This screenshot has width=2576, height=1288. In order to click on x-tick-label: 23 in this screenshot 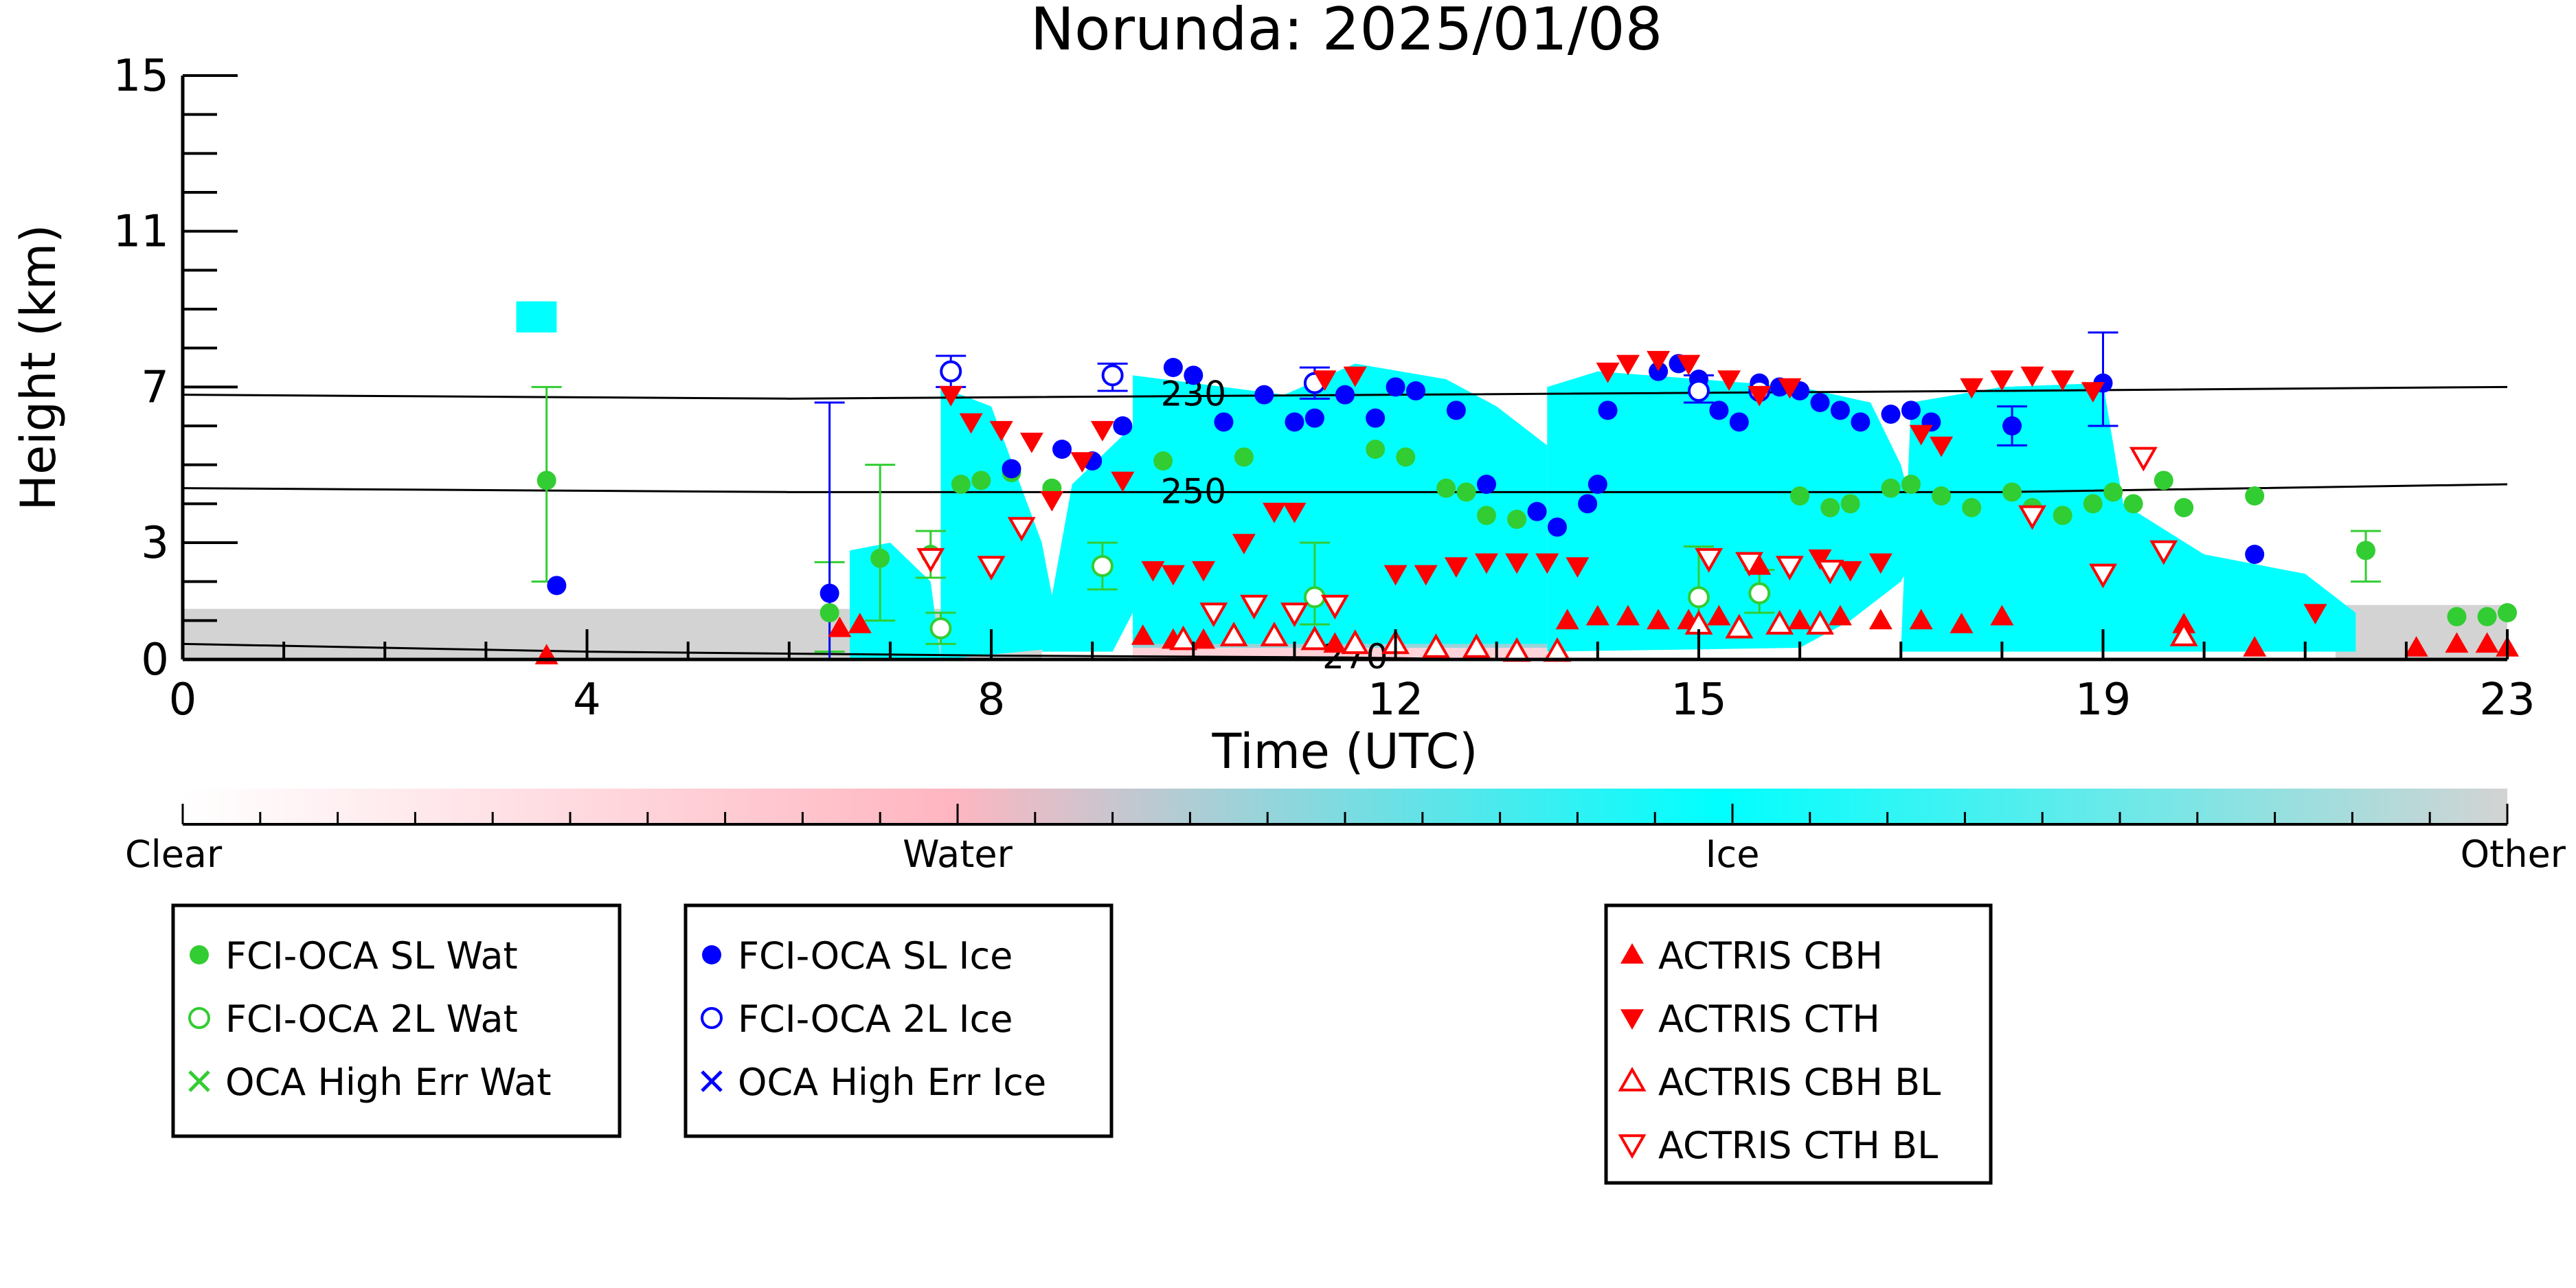, I will do `click(2507, 700)`.